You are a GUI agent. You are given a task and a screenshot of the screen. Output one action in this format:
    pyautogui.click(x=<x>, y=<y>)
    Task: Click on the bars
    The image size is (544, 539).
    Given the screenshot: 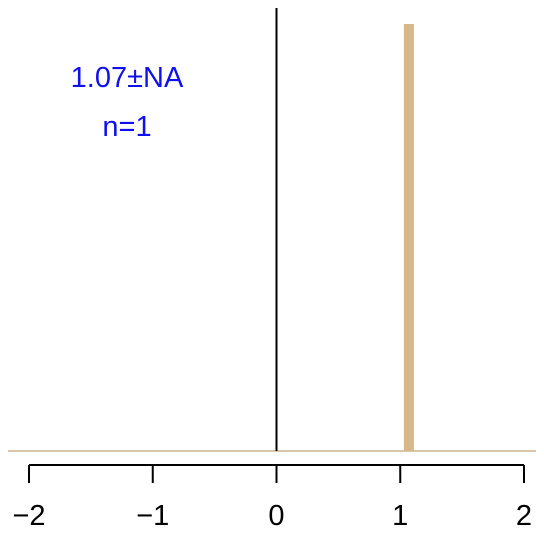 What is the action you would take?
    pyautogui.click(x=408, y=237)
    